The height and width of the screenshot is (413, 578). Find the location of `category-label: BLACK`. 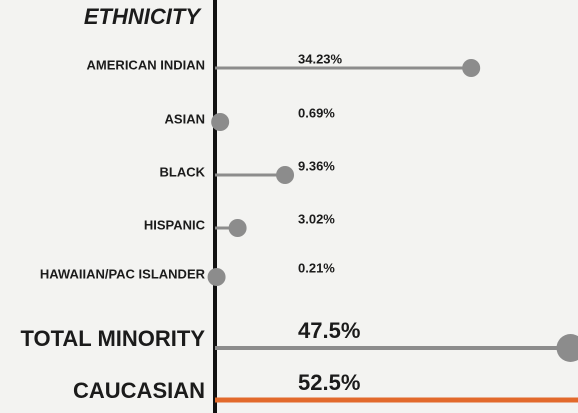

category-label: BLACK is located at coordinates (183, 171).